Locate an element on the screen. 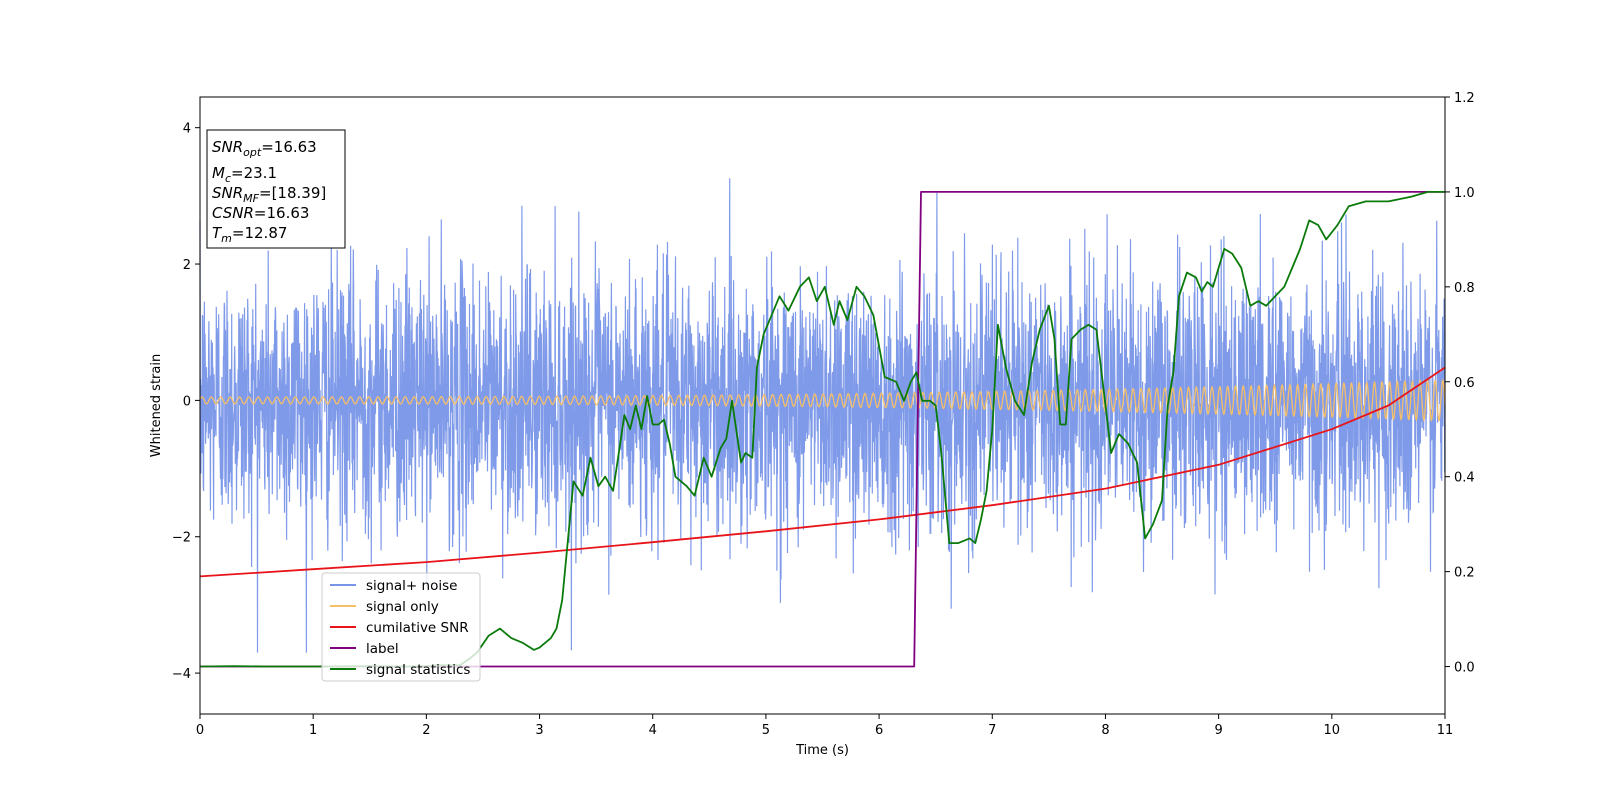 The image size is (1600, 800). y-left-tick-label: −4 is located at coordinates (181, 674).